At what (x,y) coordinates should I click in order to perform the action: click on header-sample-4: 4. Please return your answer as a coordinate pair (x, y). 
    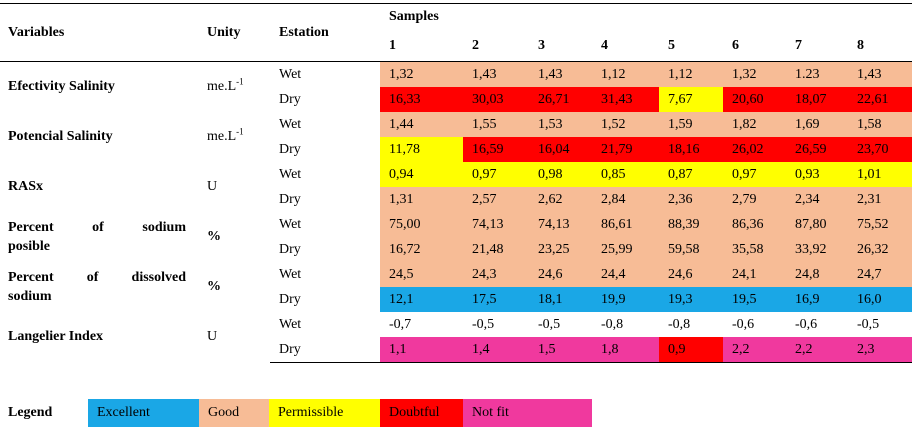
    Looking at the image, I should click on (604, 45).